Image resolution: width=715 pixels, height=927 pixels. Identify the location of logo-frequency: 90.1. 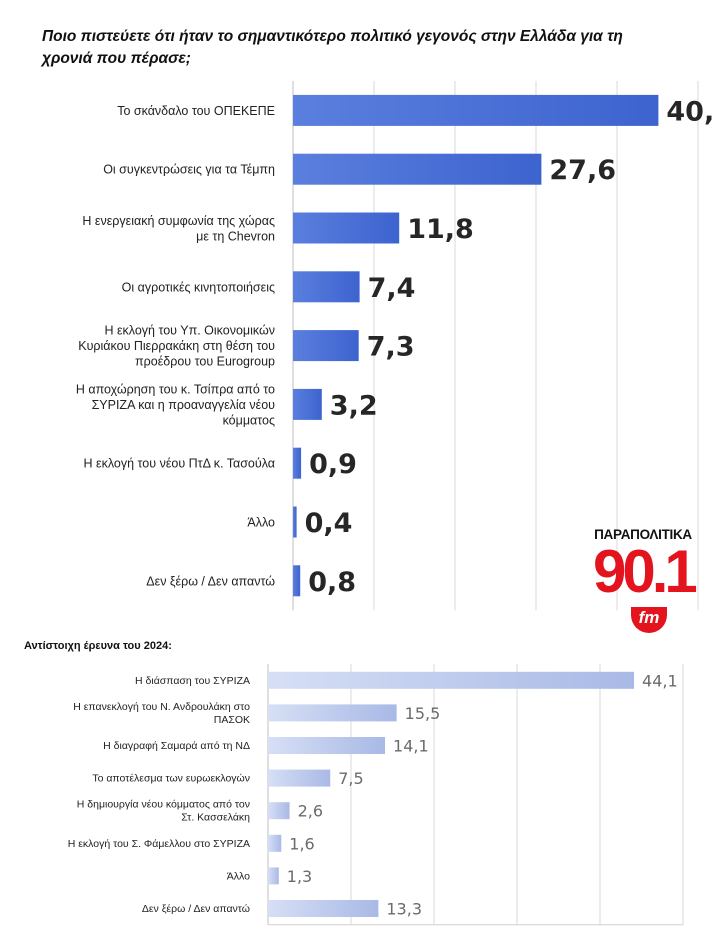
(645, 571).